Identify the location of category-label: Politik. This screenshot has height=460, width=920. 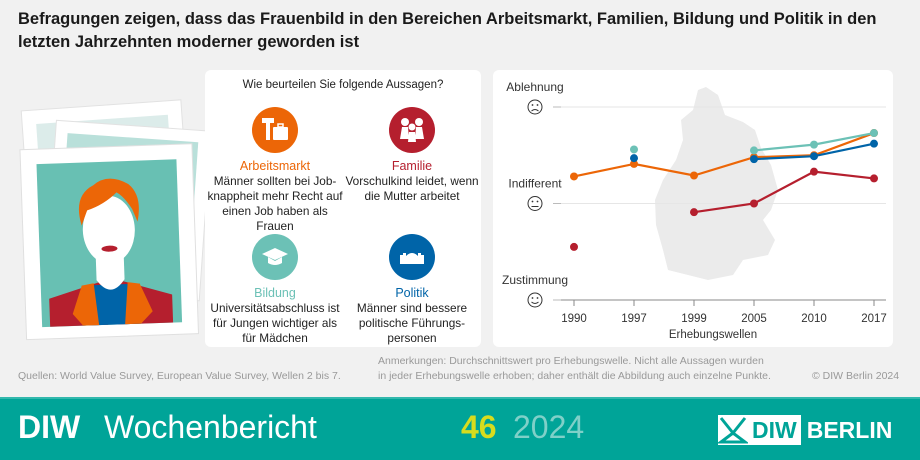
(412, 293).